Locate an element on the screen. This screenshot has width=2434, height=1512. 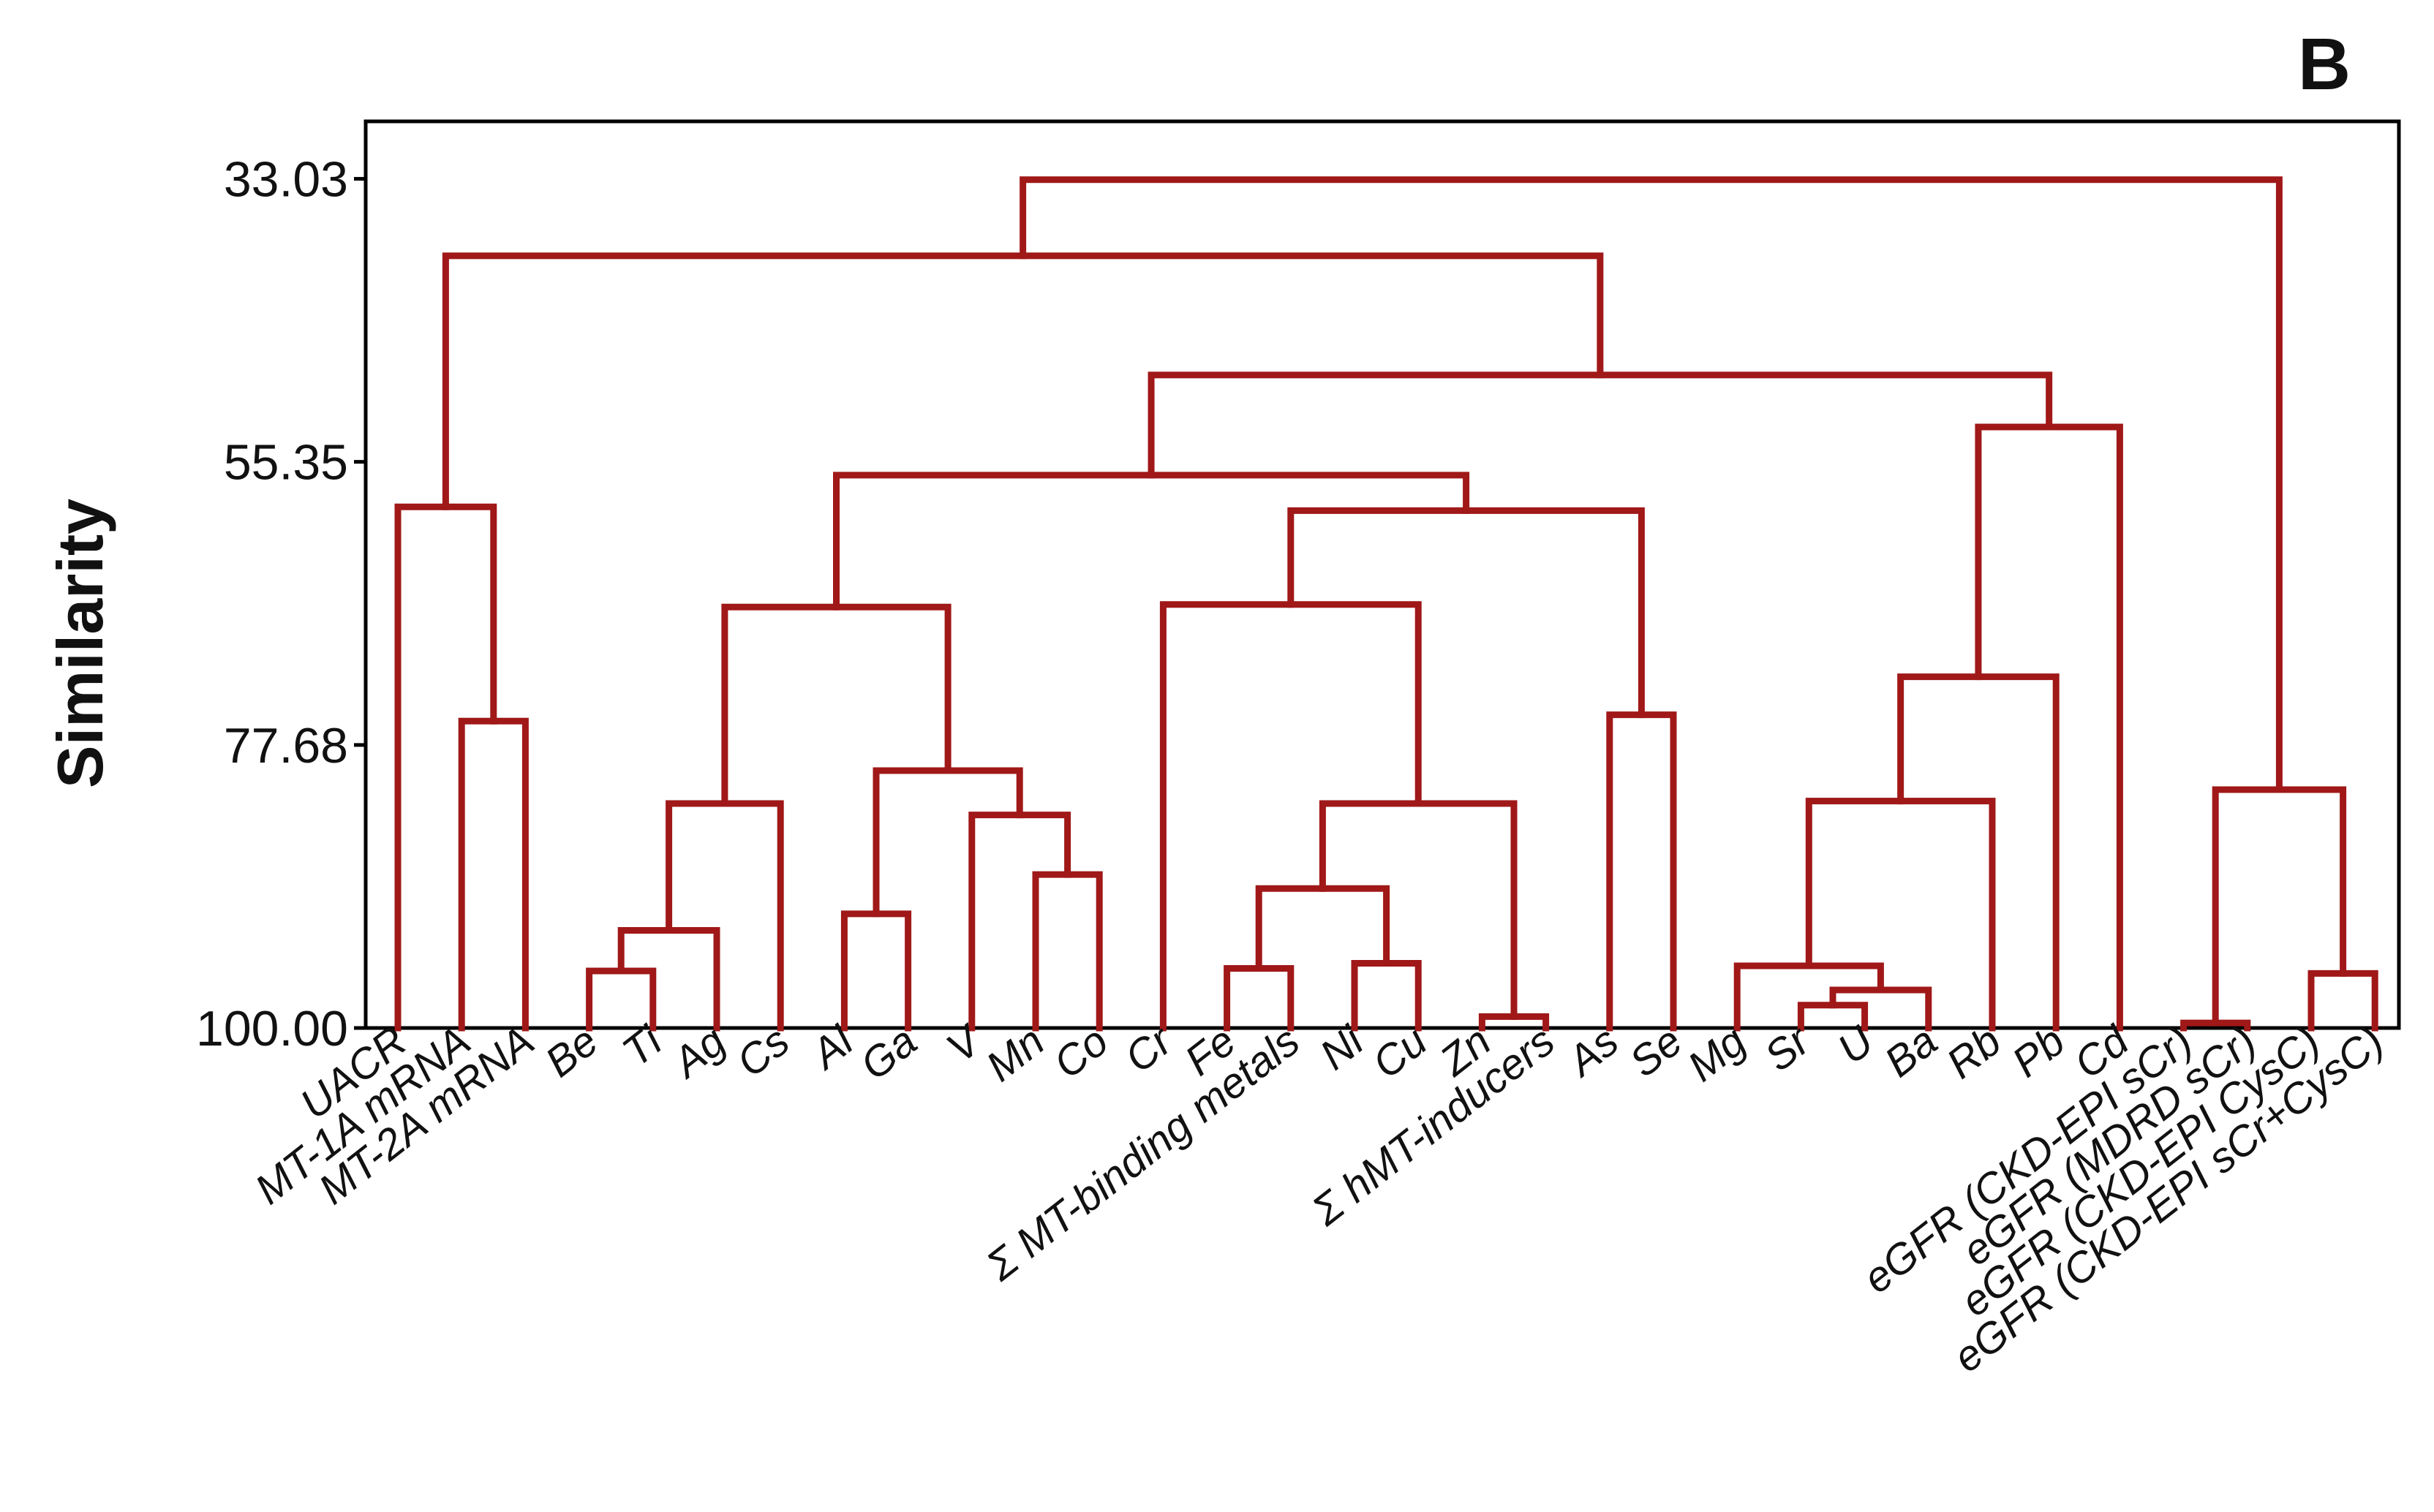
y-tick-label: 33.03 is located at coordinates (286, 180).